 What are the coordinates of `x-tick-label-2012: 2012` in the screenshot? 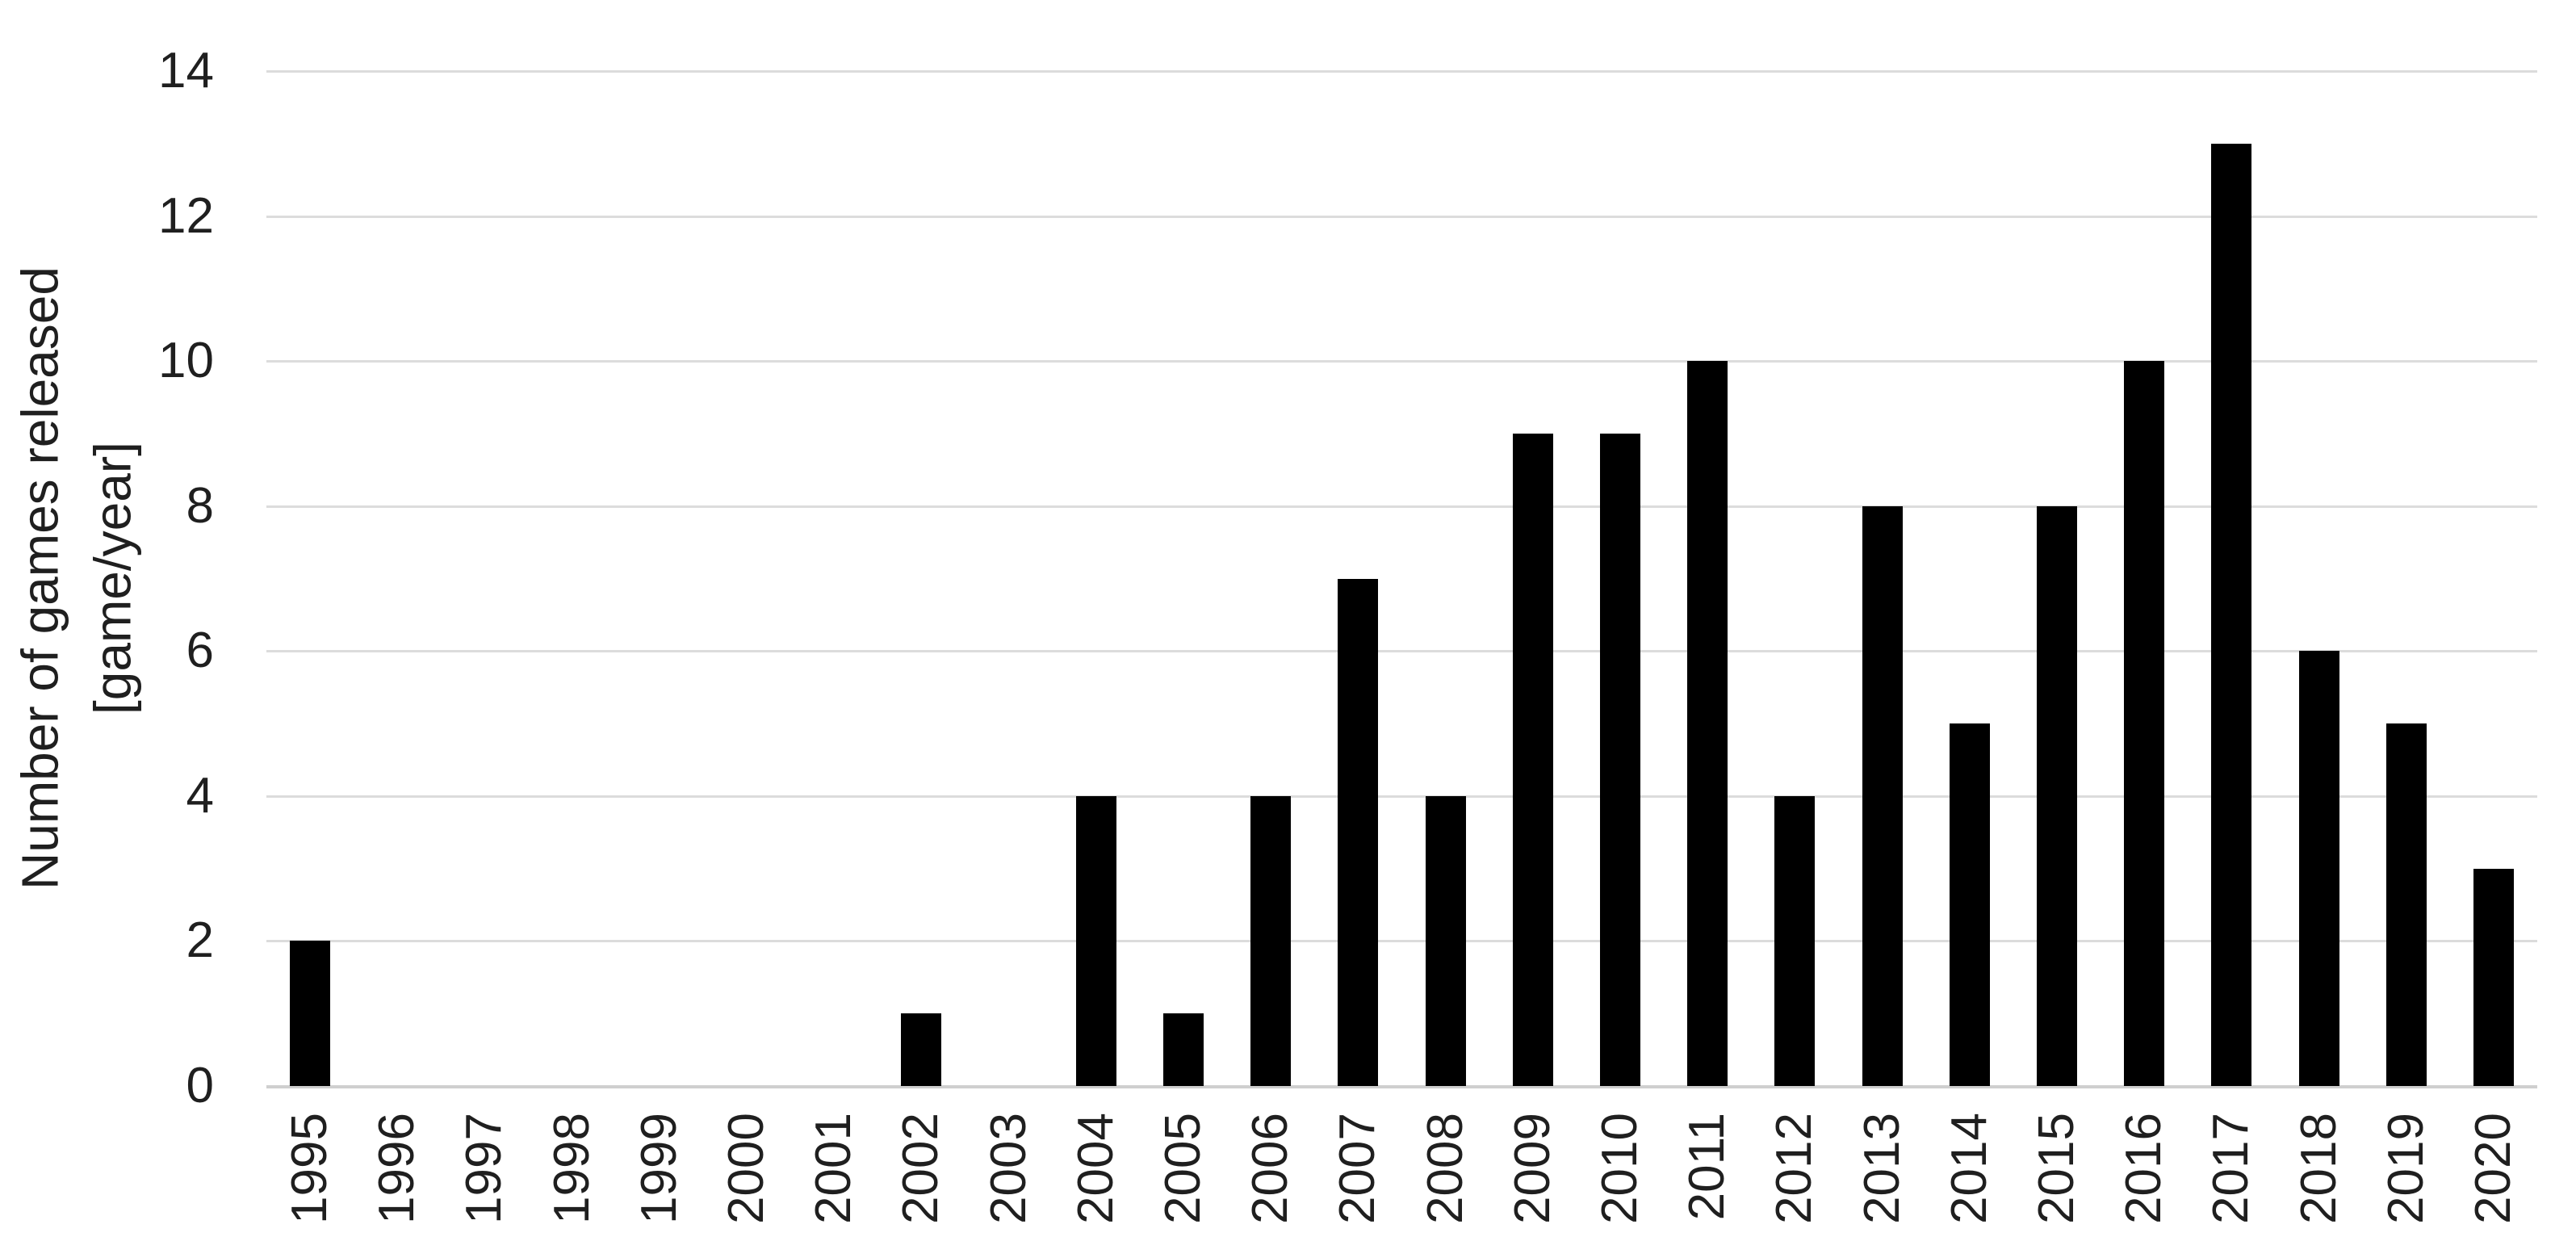 It's located at (1795, 1168).